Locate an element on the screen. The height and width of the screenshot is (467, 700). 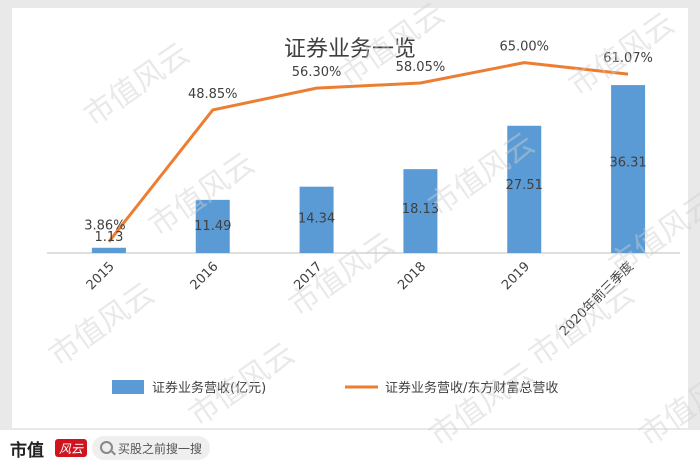
search-box: 买股之前搜一搜 is located at coordinates (151, 448).